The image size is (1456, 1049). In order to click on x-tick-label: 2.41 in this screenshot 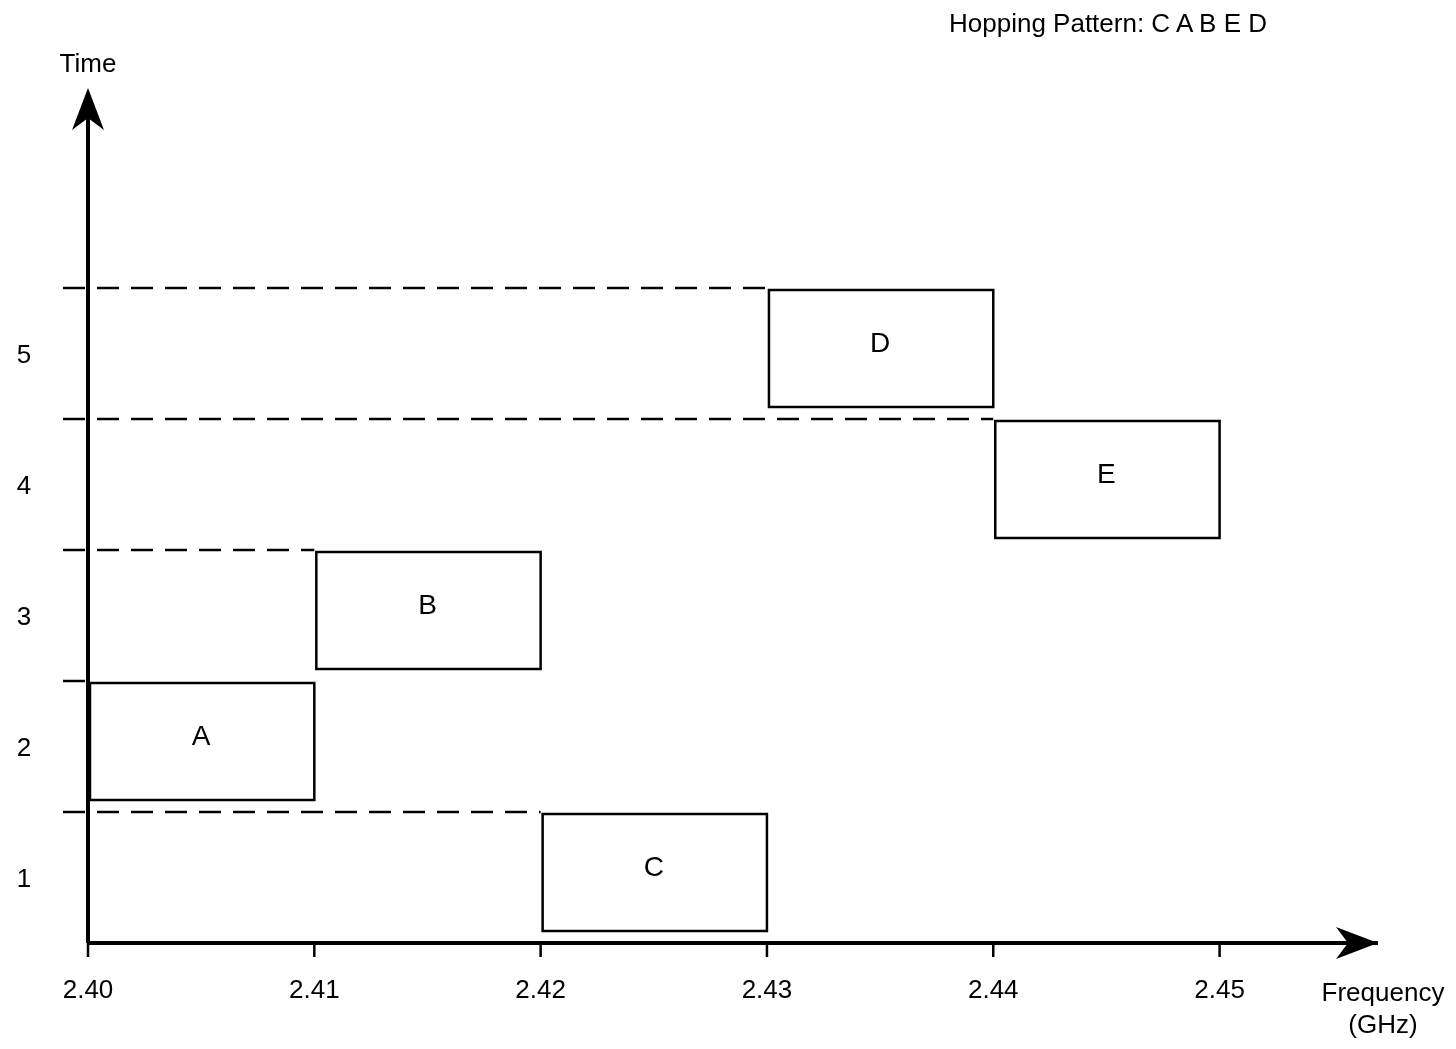, I will do `click(314, 989)`.